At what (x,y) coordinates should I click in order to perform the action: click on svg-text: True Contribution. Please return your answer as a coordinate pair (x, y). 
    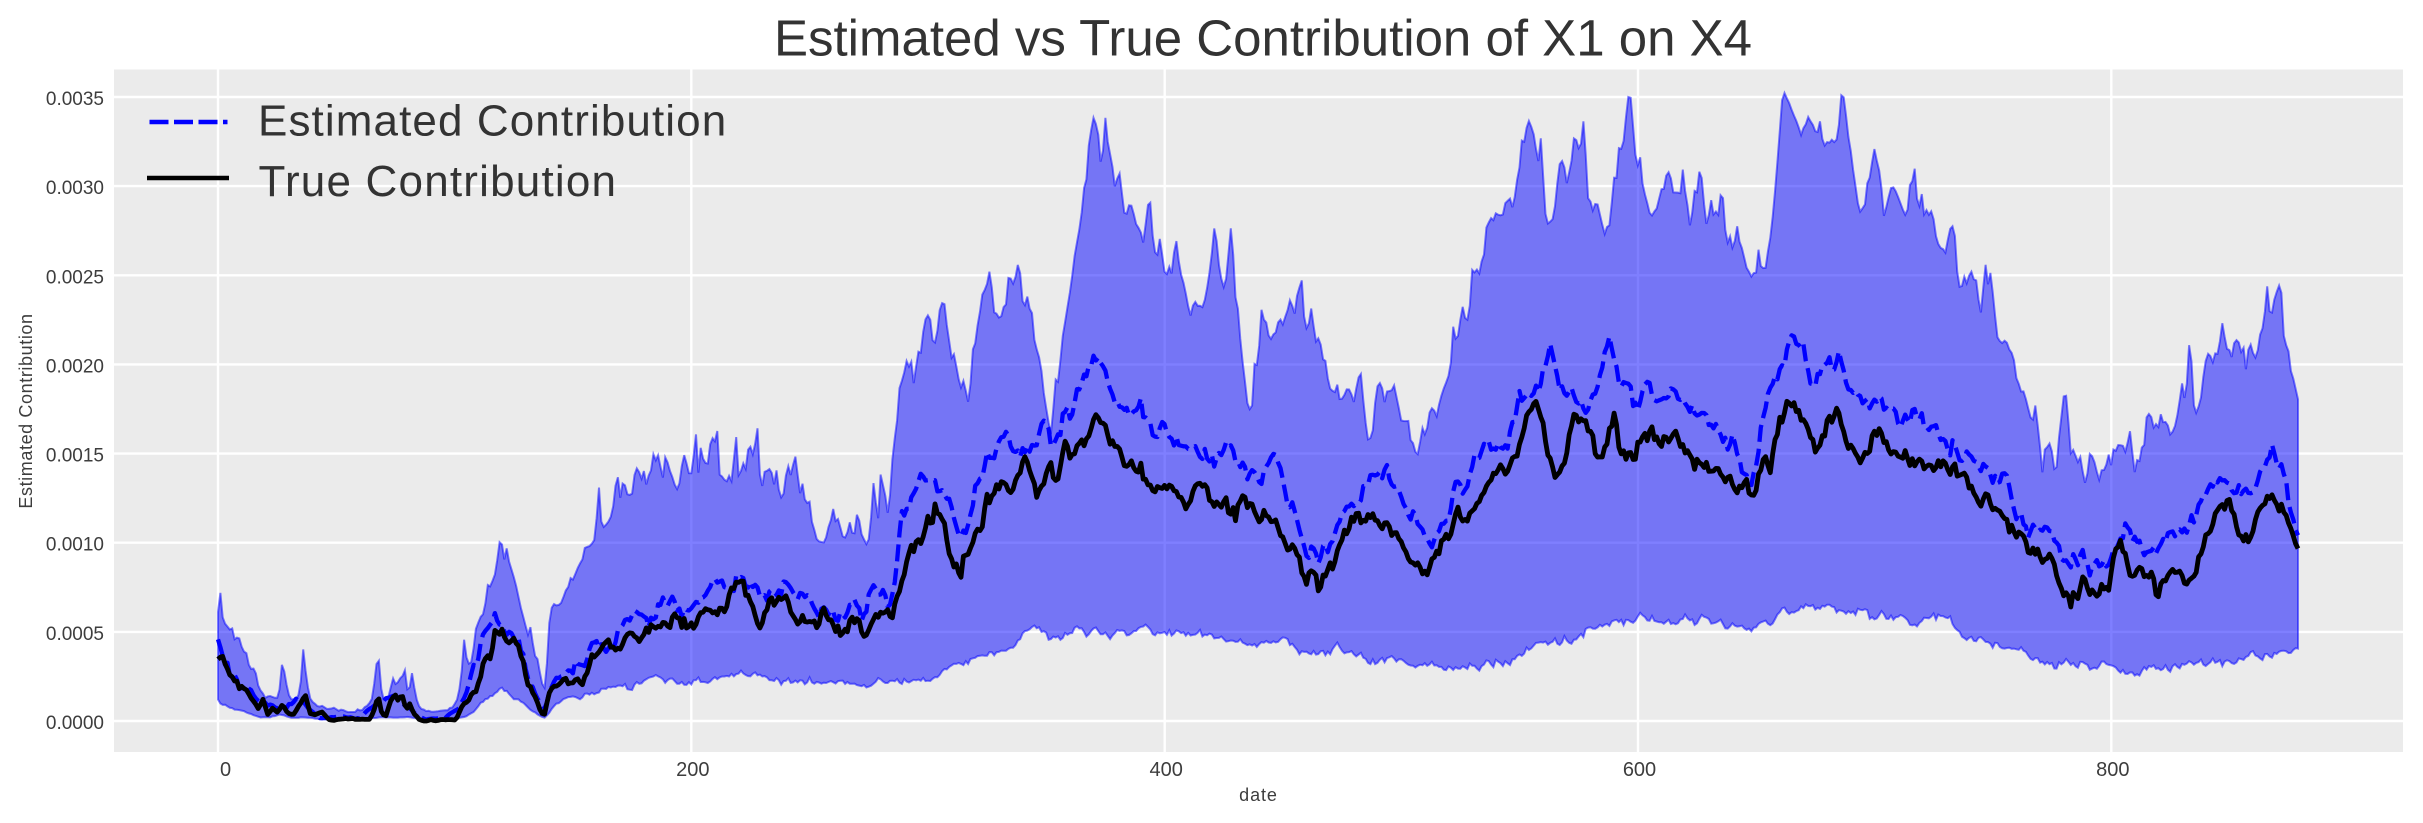
    Looking at the image, I should click on (438, 181).